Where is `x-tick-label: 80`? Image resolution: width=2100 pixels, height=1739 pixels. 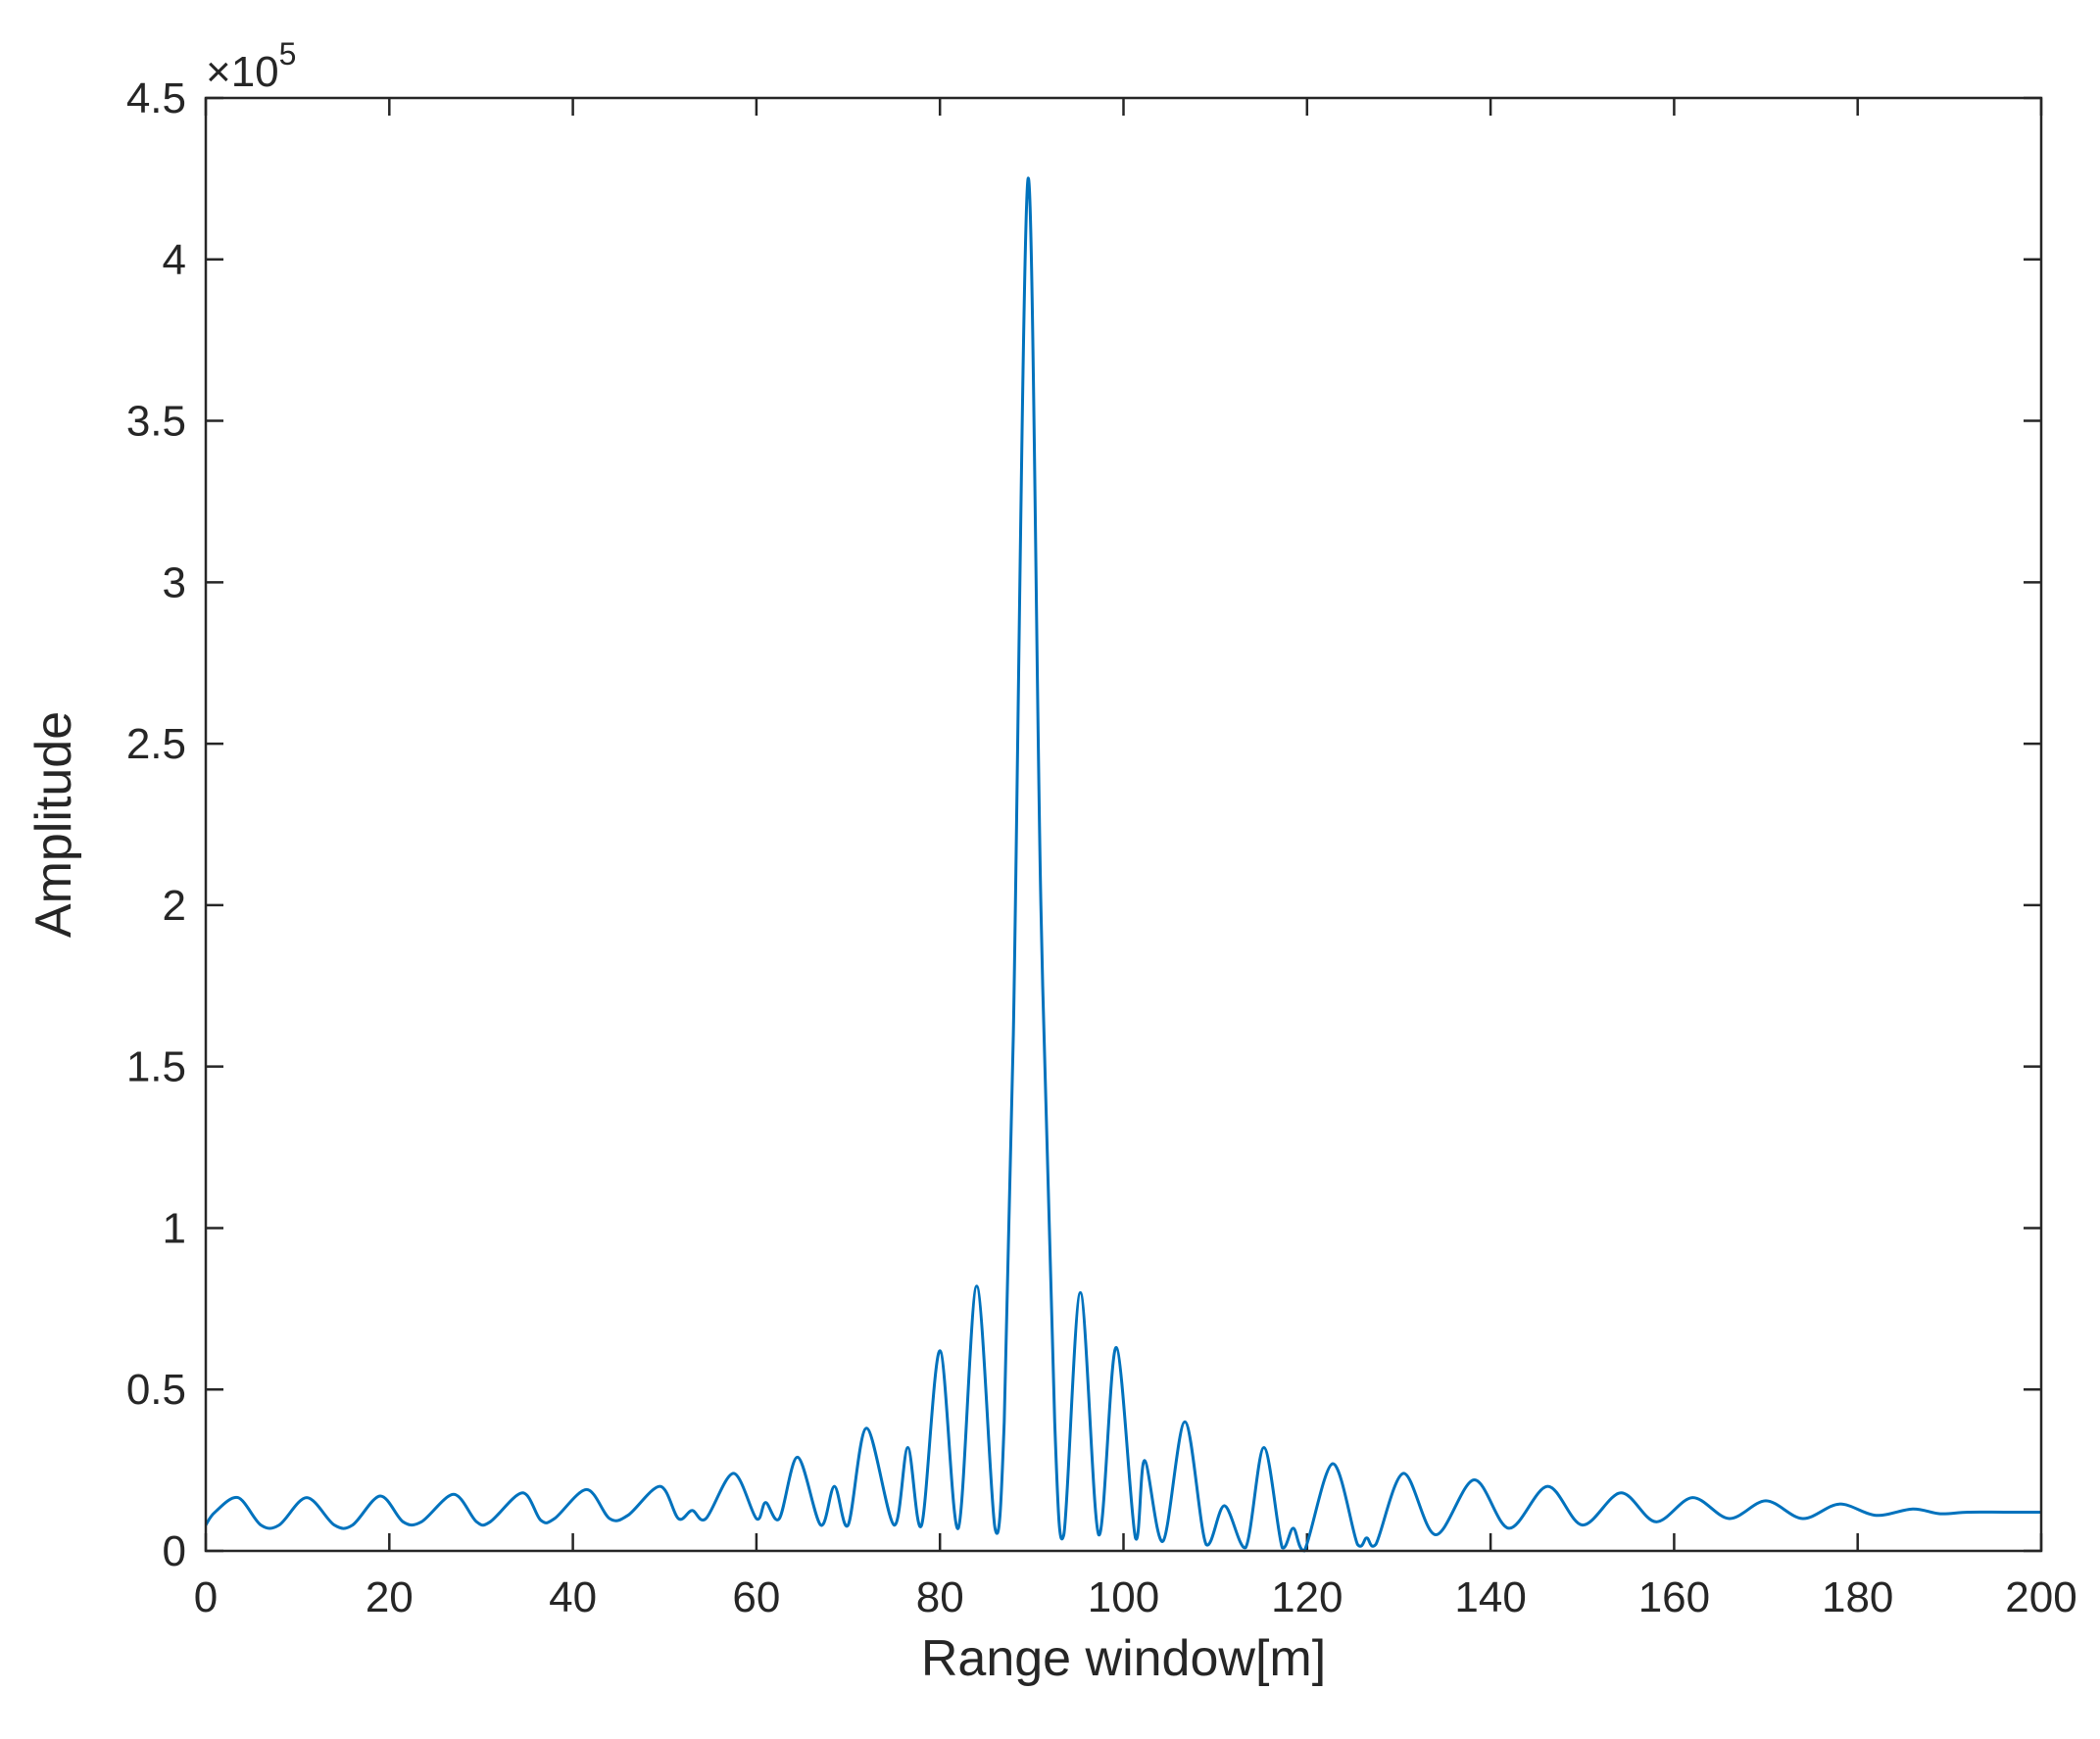 x-tick-label: 80 is located at coordinates (940, 1597).